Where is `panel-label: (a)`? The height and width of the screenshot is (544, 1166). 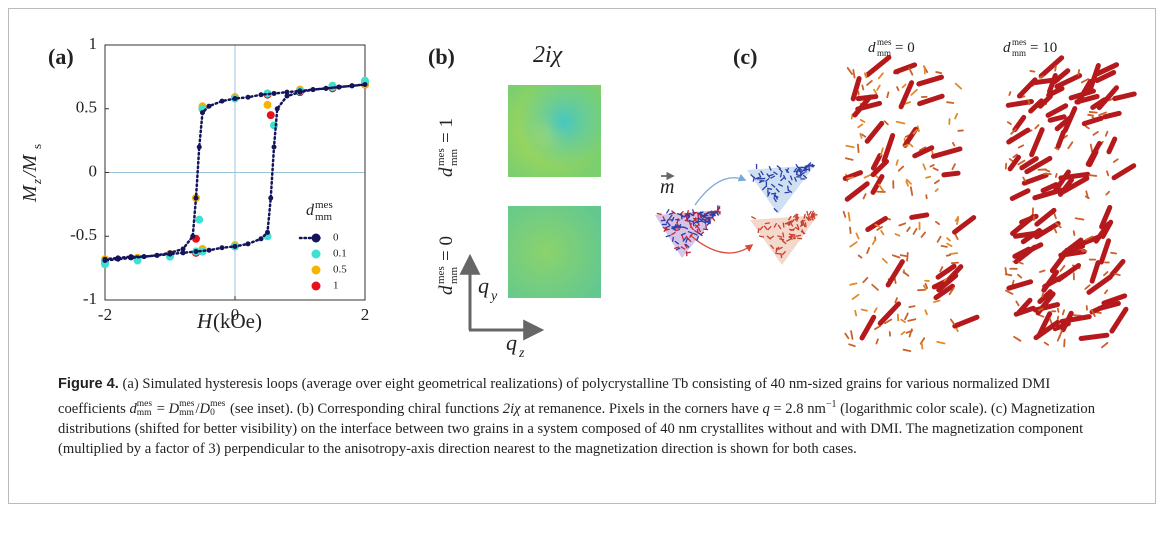
panel-label: (a) is located at coordinates (61, 56).